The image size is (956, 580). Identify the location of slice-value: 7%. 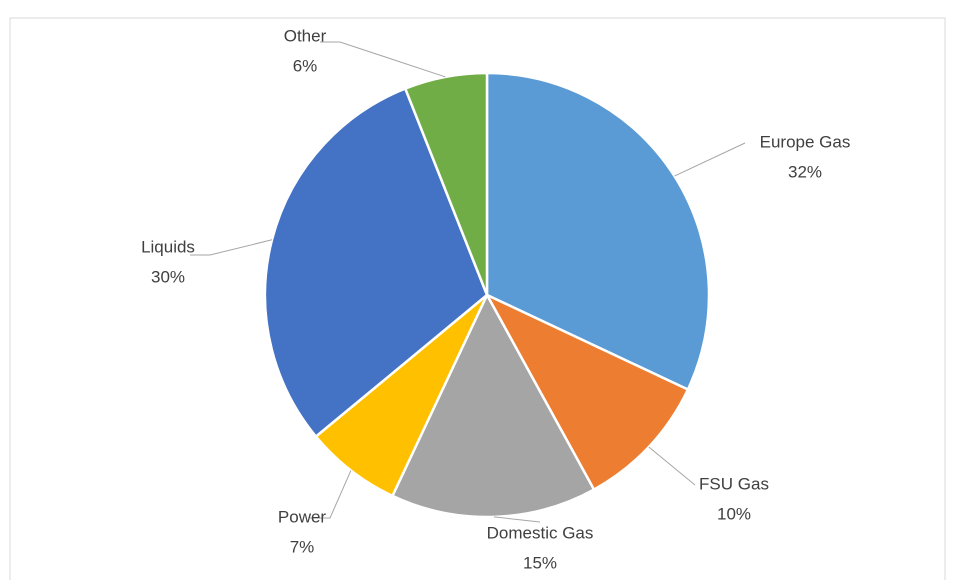
(302, 546).